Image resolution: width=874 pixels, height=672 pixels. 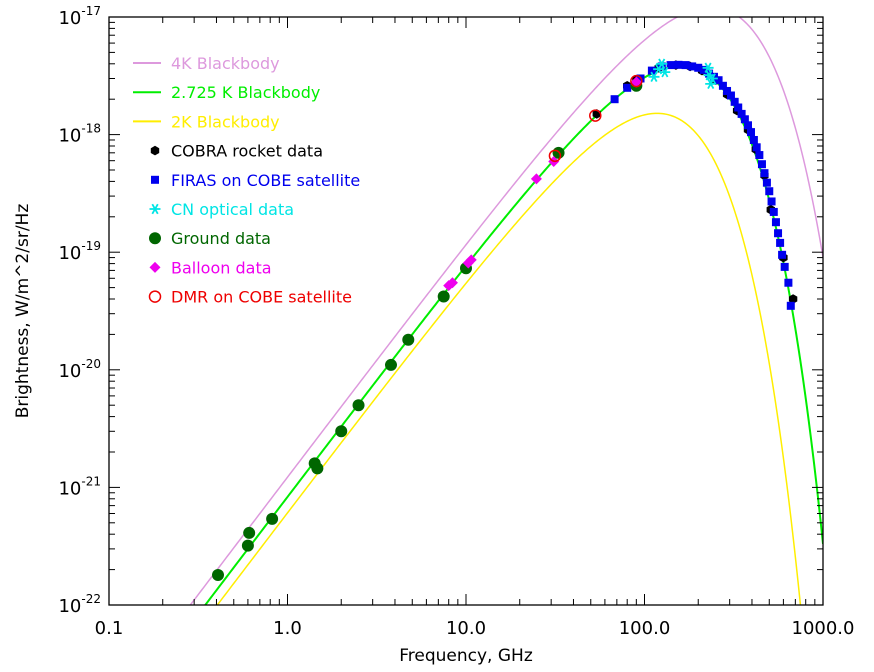 What do you see at coordinates (265, 180) in the screenshot?
I see `legend-label: FIRAS on COBE satellite` at bounding box center [265, 180].